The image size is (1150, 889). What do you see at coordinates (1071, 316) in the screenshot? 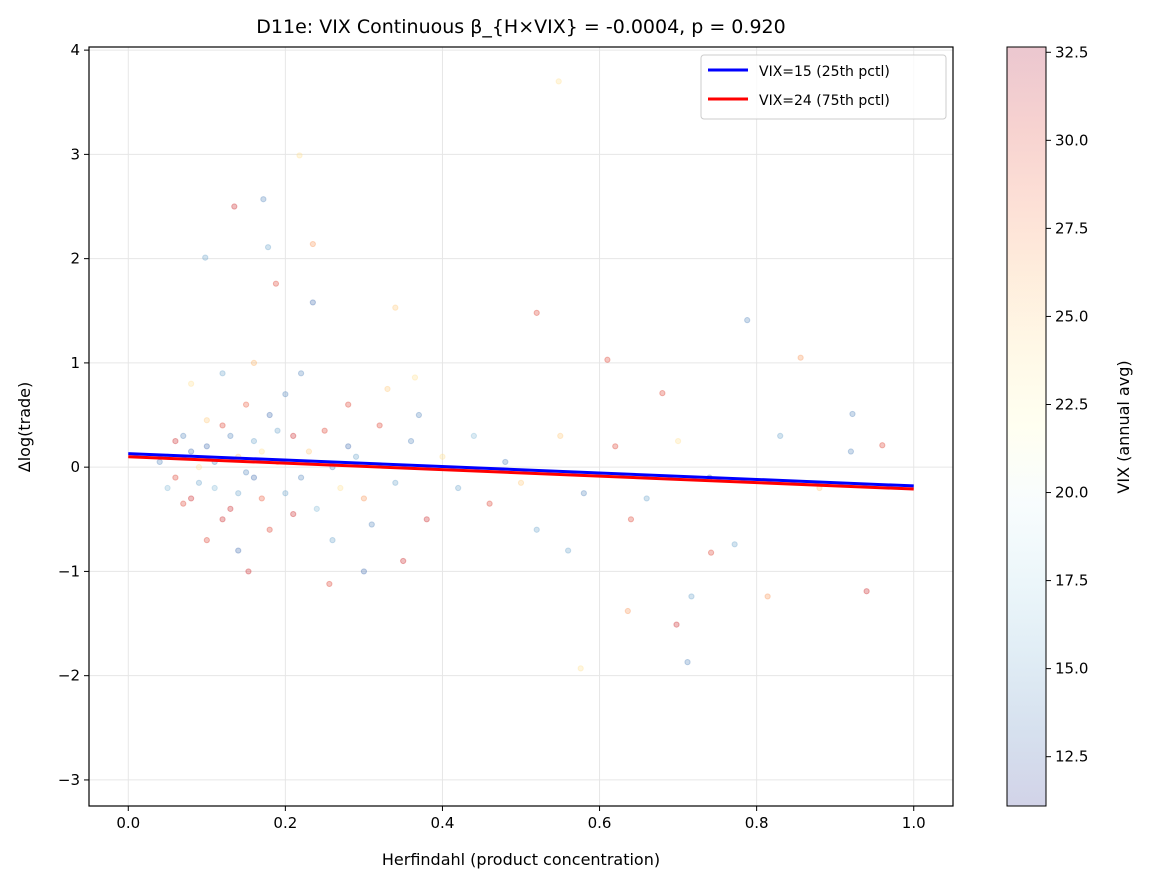
I see `colorbar-tick-label: 25.0` at bounding box center [1071, 316].